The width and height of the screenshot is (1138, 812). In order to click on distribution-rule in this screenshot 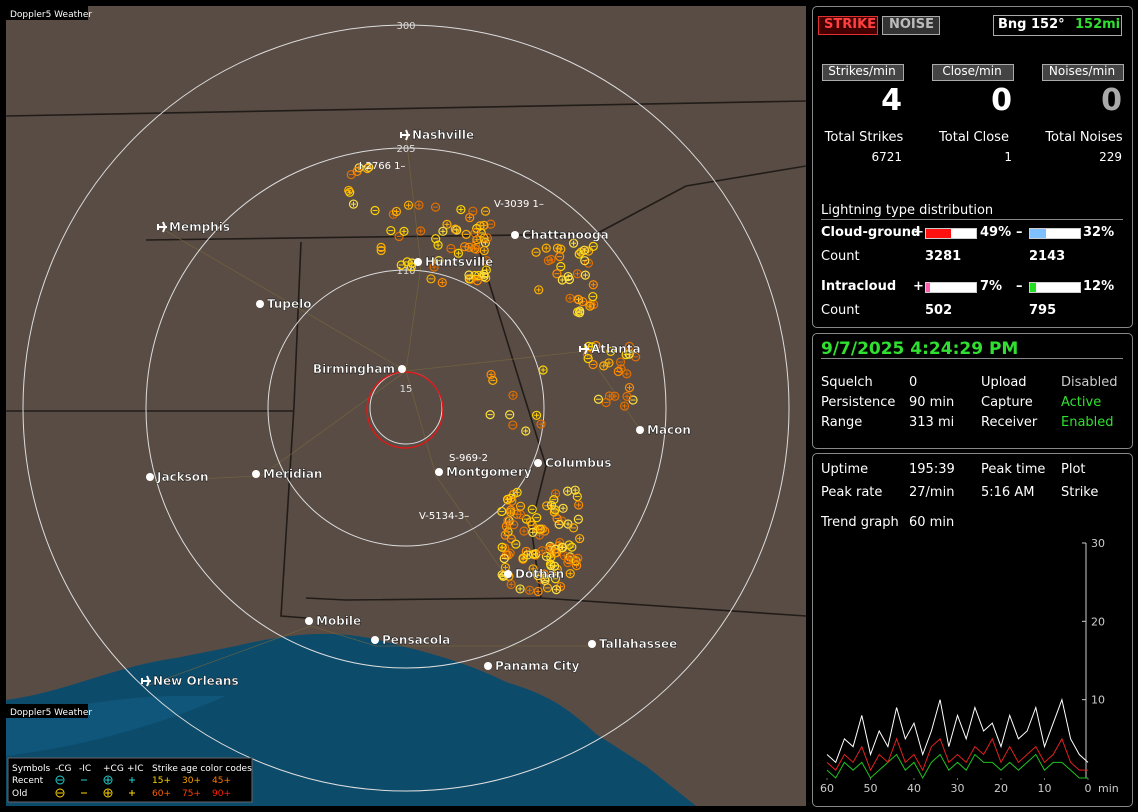, I will do `click(972, 219)`.